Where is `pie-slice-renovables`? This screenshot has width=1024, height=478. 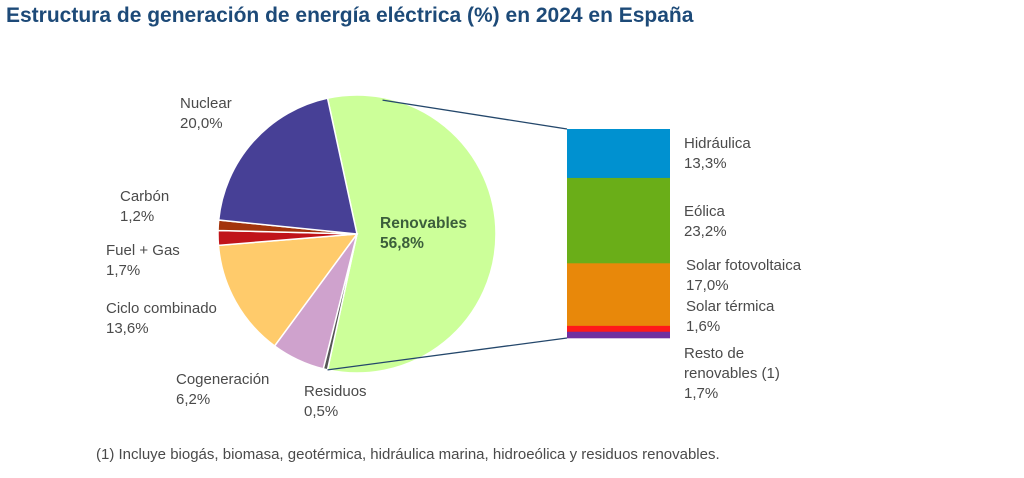
pie-slice-renovables is located at coordinates (411, 234).